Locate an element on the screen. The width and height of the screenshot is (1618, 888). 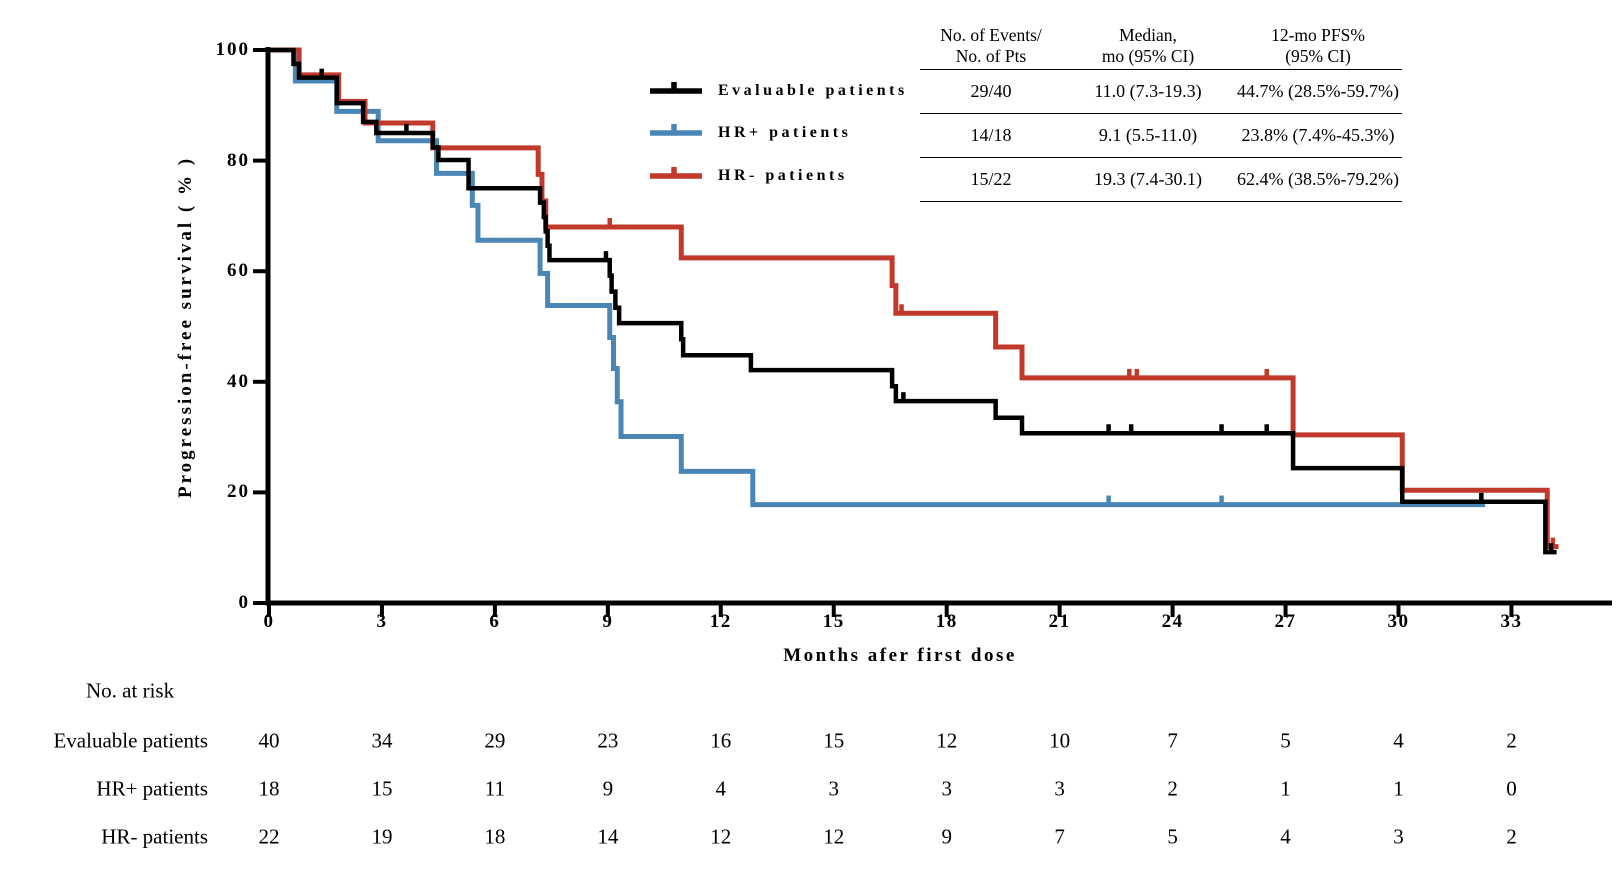
y-tick-label: 60 is located at coordinates (238, 271).